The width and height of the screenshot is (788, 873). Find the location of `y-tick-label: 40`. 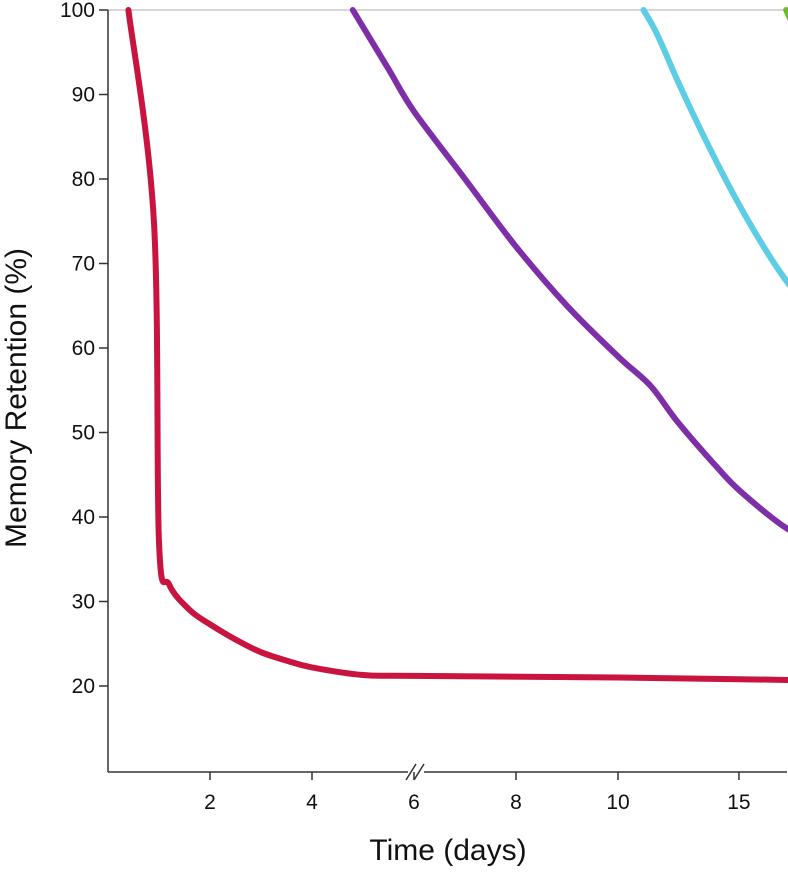

y-tick-label: 40 is located at coordinates (83, 517).